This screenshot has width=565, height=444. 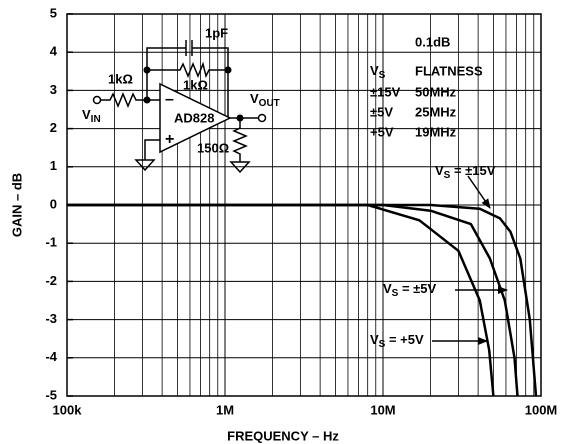 What do you see at coordinates (51, 280) in the screenshot?
I see `y-tick-label: -2` at bounding box center [51, 280].